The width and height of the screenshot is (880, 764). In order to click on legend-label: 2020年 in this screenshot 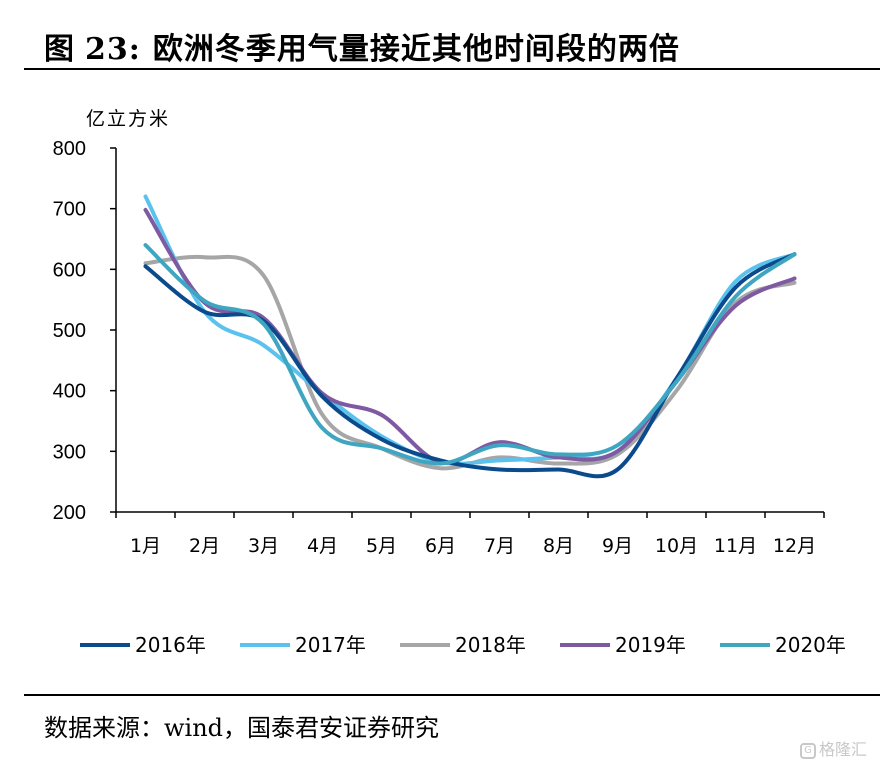, I will do `click(810, 645)`.